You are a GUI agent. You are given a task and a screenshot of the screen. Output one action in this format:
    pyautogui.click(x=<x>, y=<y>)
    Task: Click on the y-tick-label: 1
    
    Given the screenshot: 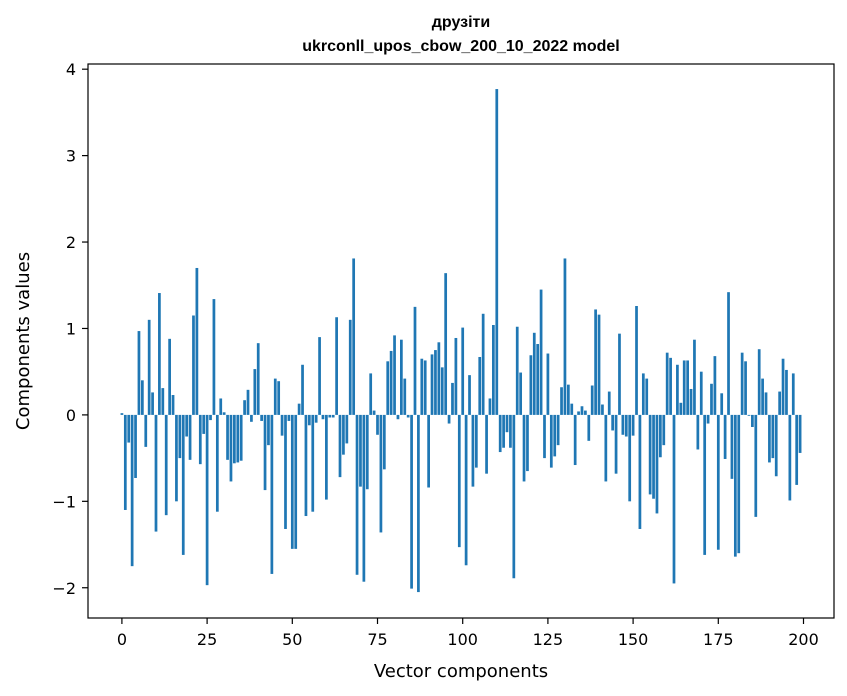 What is the action you would take?
    pyautogui.click(x=71, y=328)
    